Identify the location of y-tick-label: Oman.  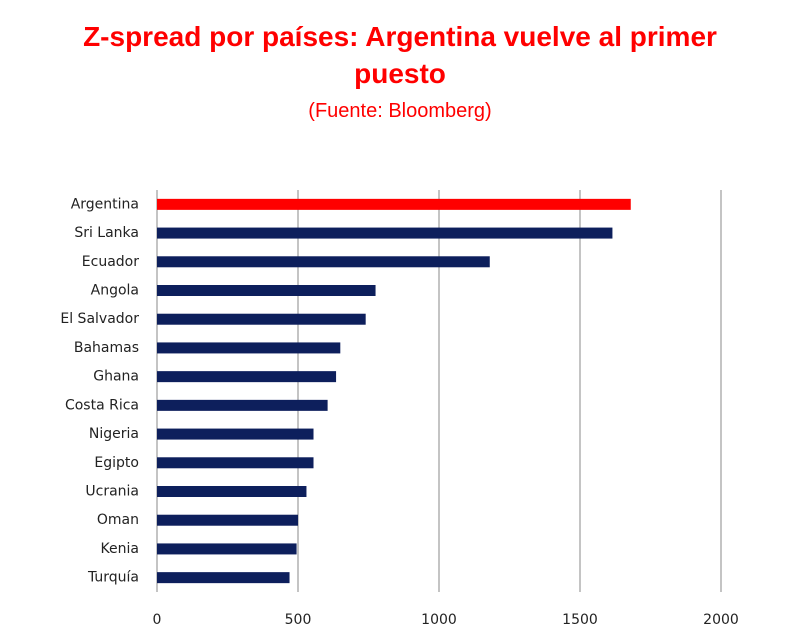
(118, 520).